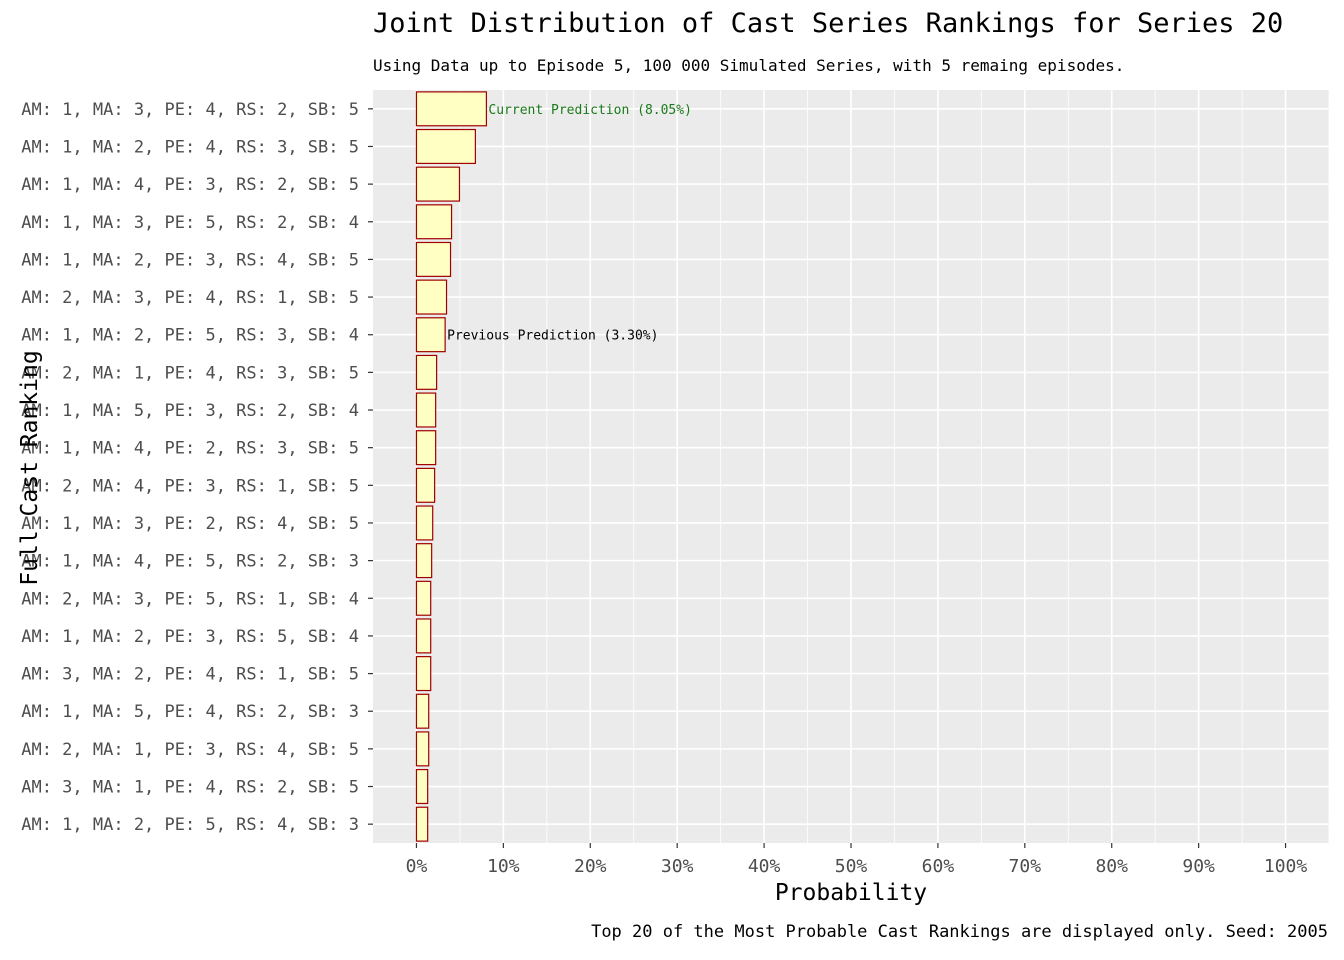 The height and width of the screenshot is (960, 1344). What do you see at coordinates (190, 147) in the screenshot?
I see `y-tick-label: AM: 1, MA: 2, PE: 4, RS: 3, SB: 5` at bounding box center [190, 147].